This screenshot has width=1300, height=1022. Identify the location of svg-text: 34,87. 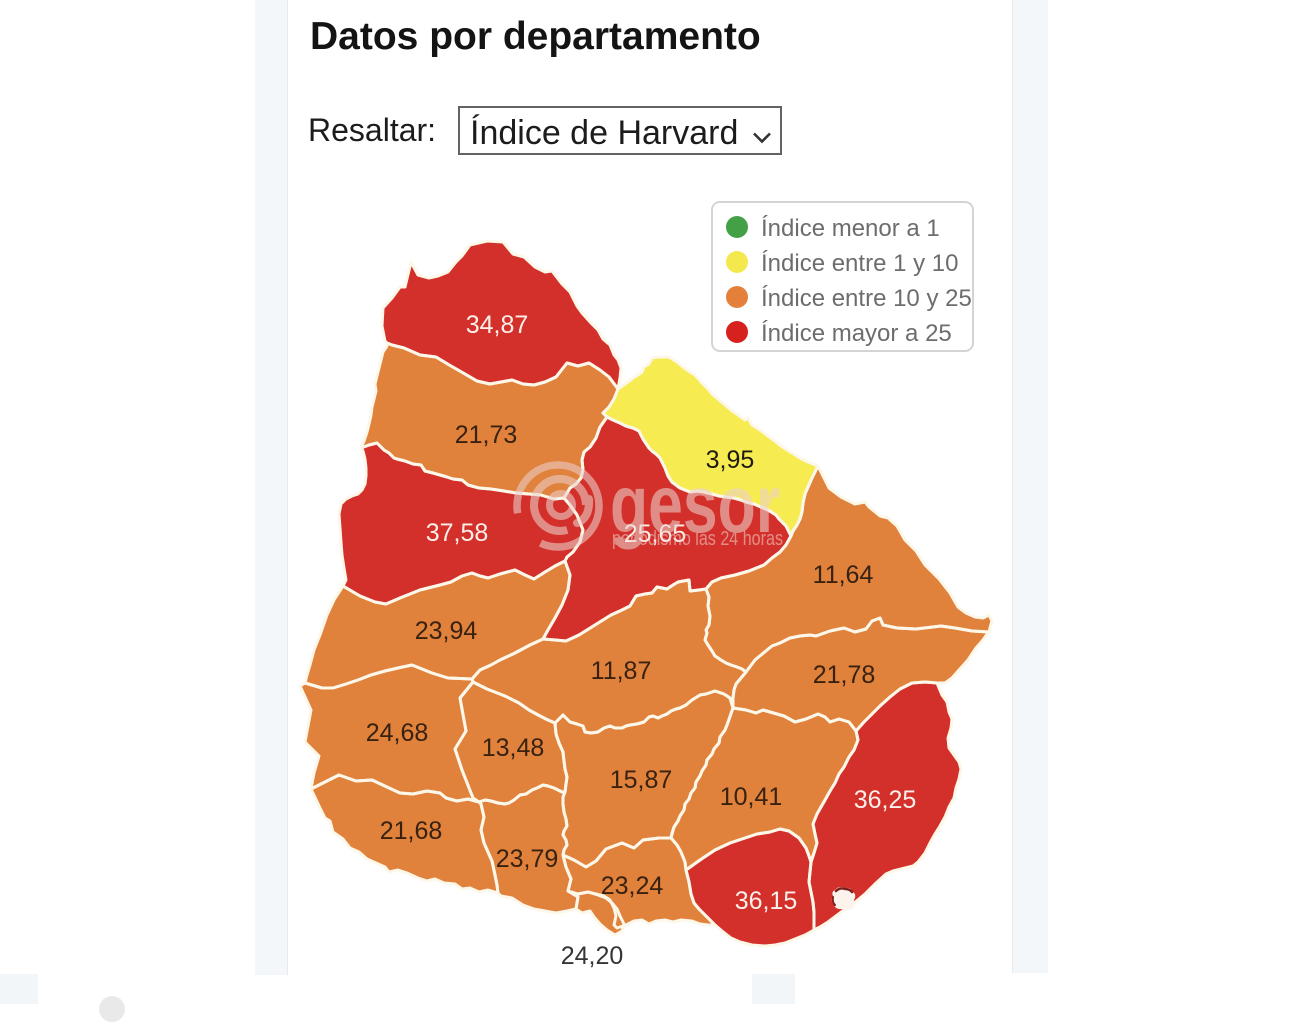
(497, 325).